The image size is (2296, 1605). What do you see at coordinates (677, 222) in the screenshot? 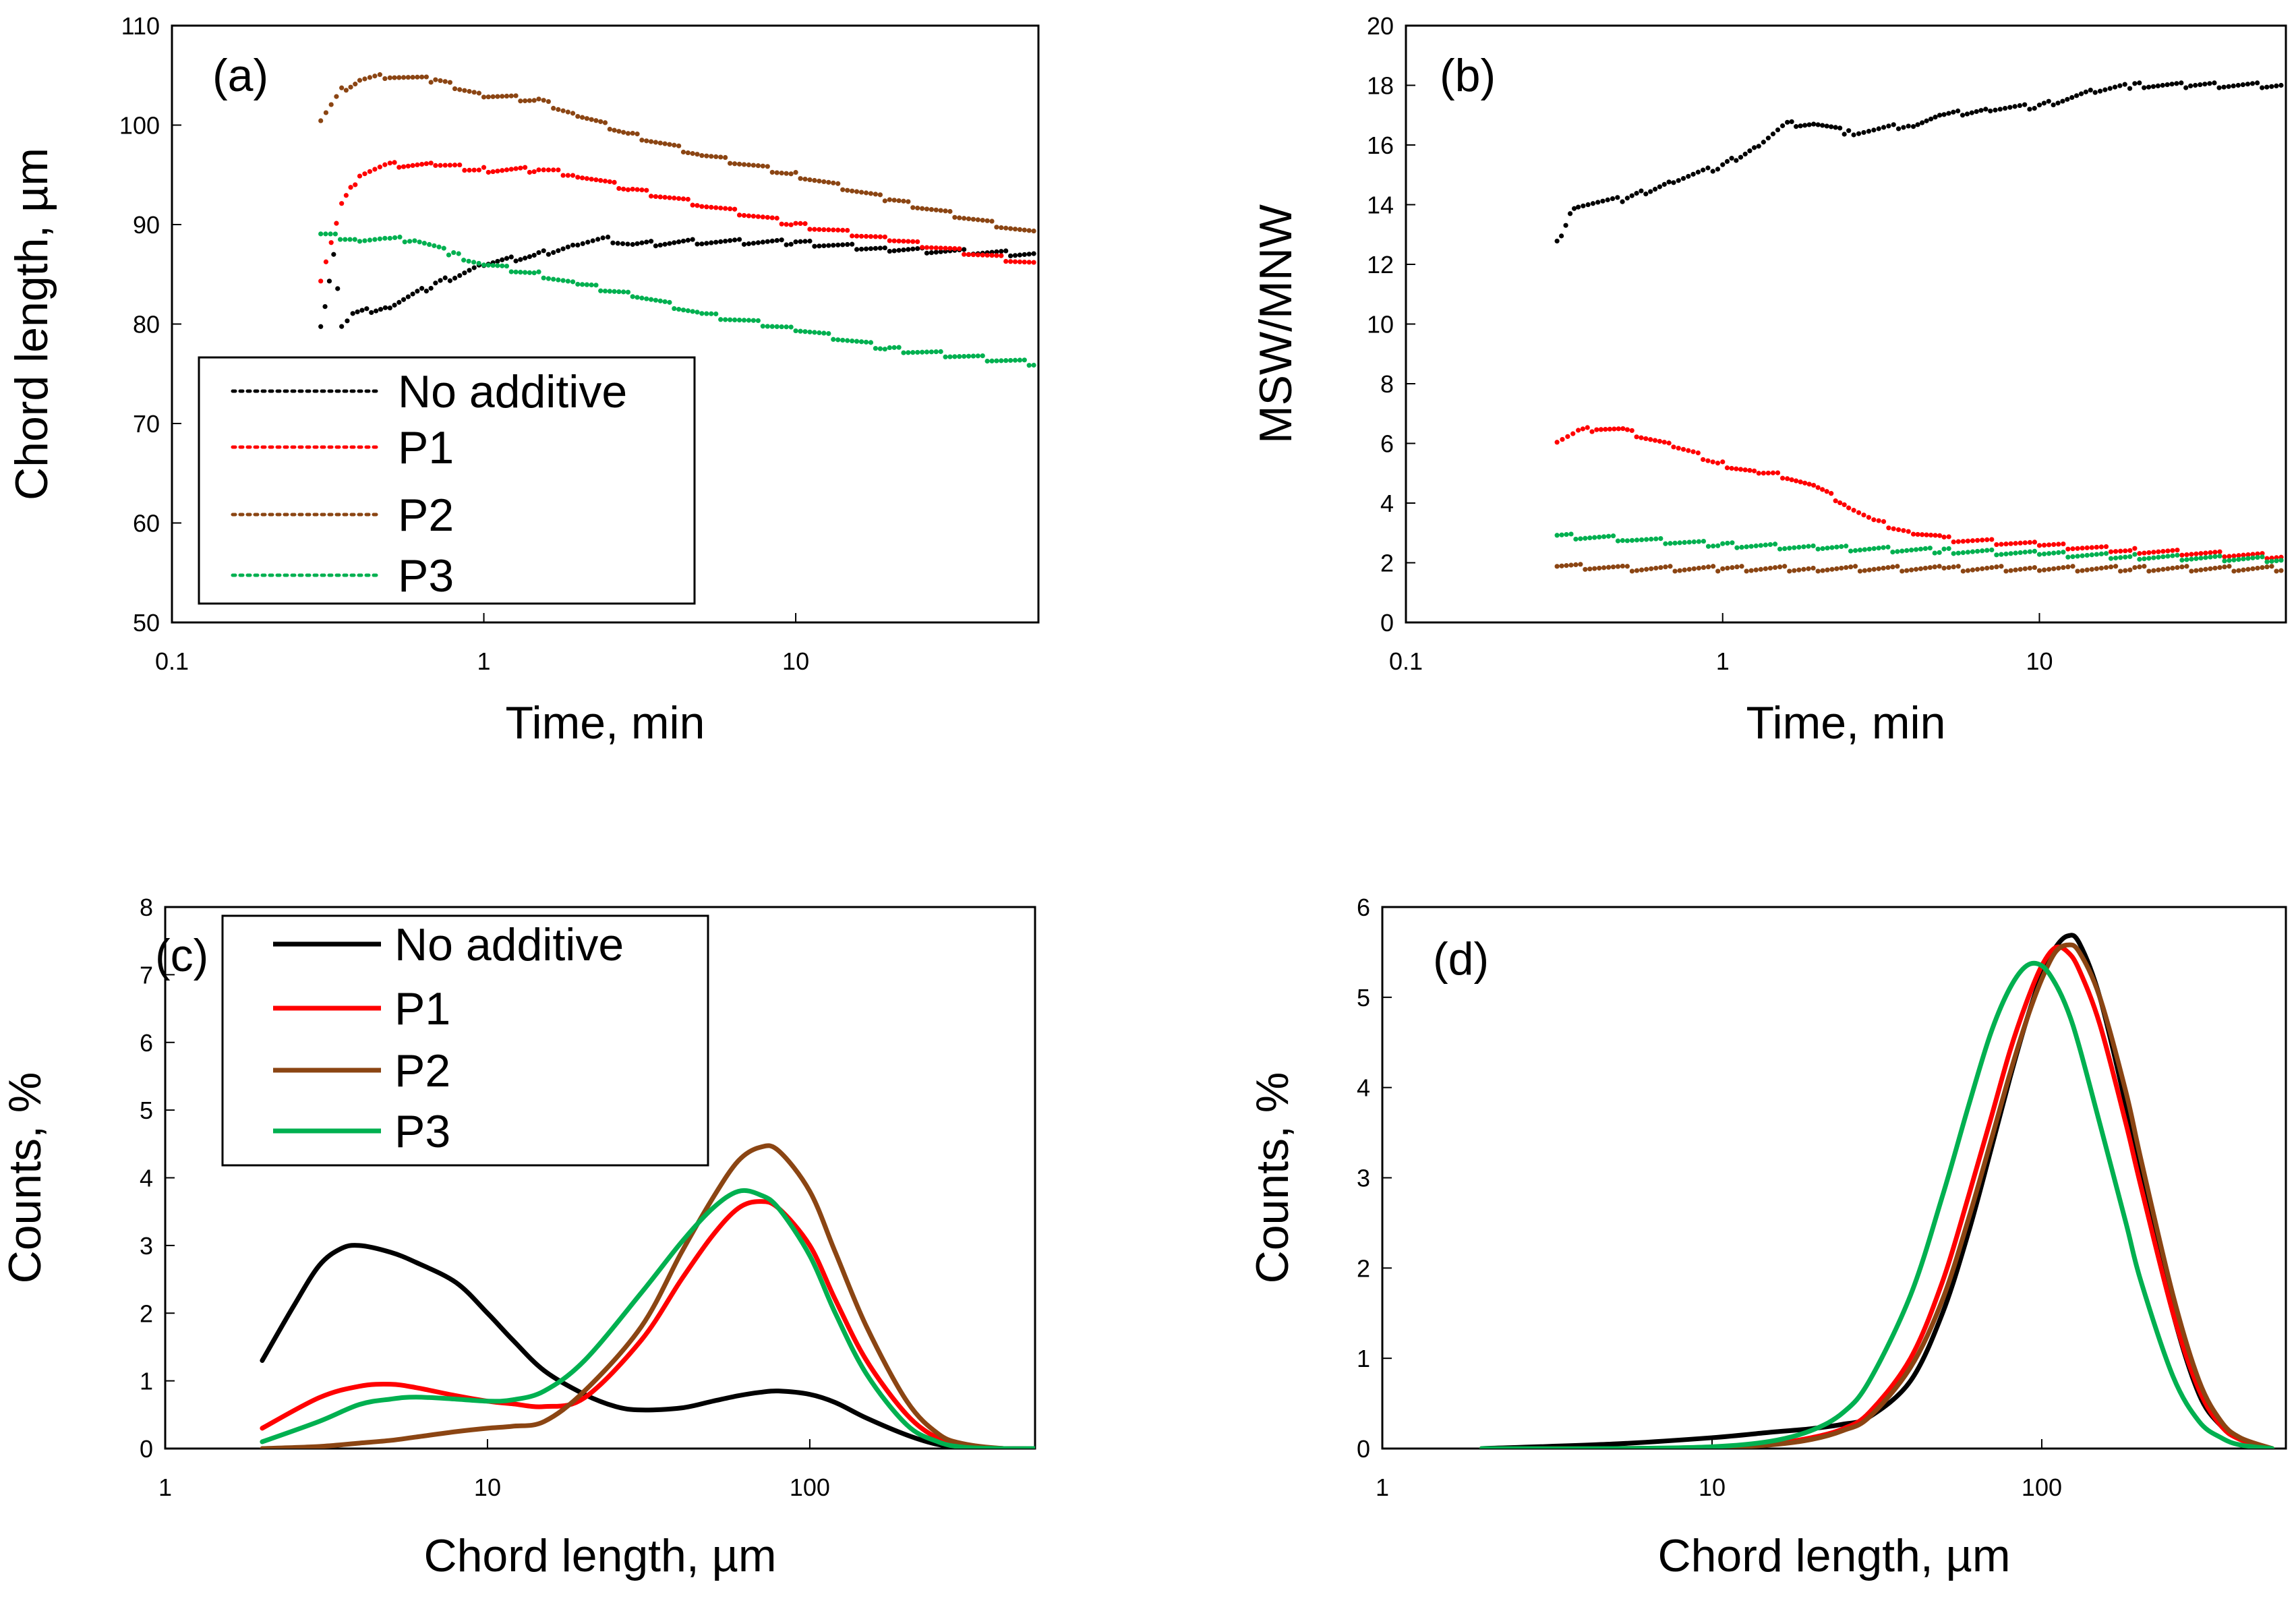
I see `series-p1-points` at bounding box center [677, 222].